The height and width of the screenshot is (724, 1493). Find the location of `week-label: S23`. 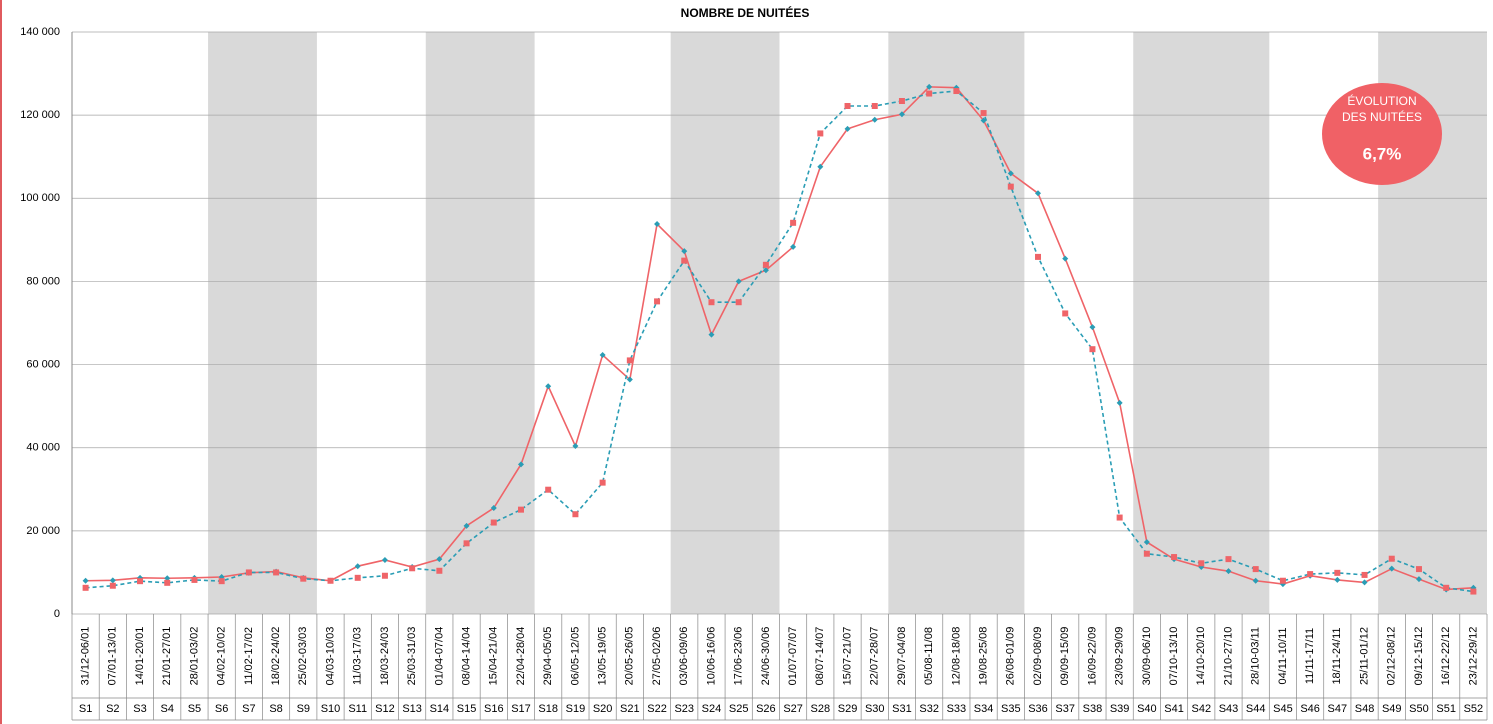

week-label: S23 is located at coordinates (684, 709).